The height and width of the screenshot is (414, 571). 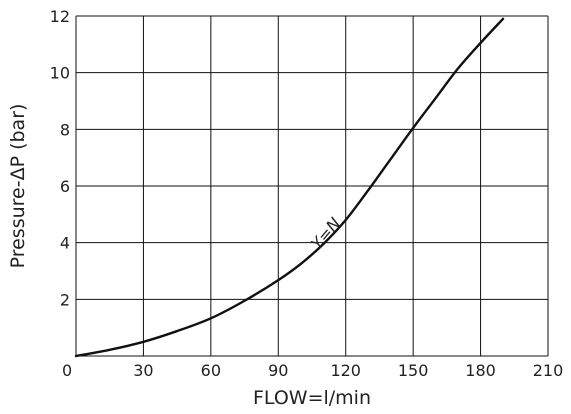 I want to click on x-tick-label: 0, so click(x=67, y=370).